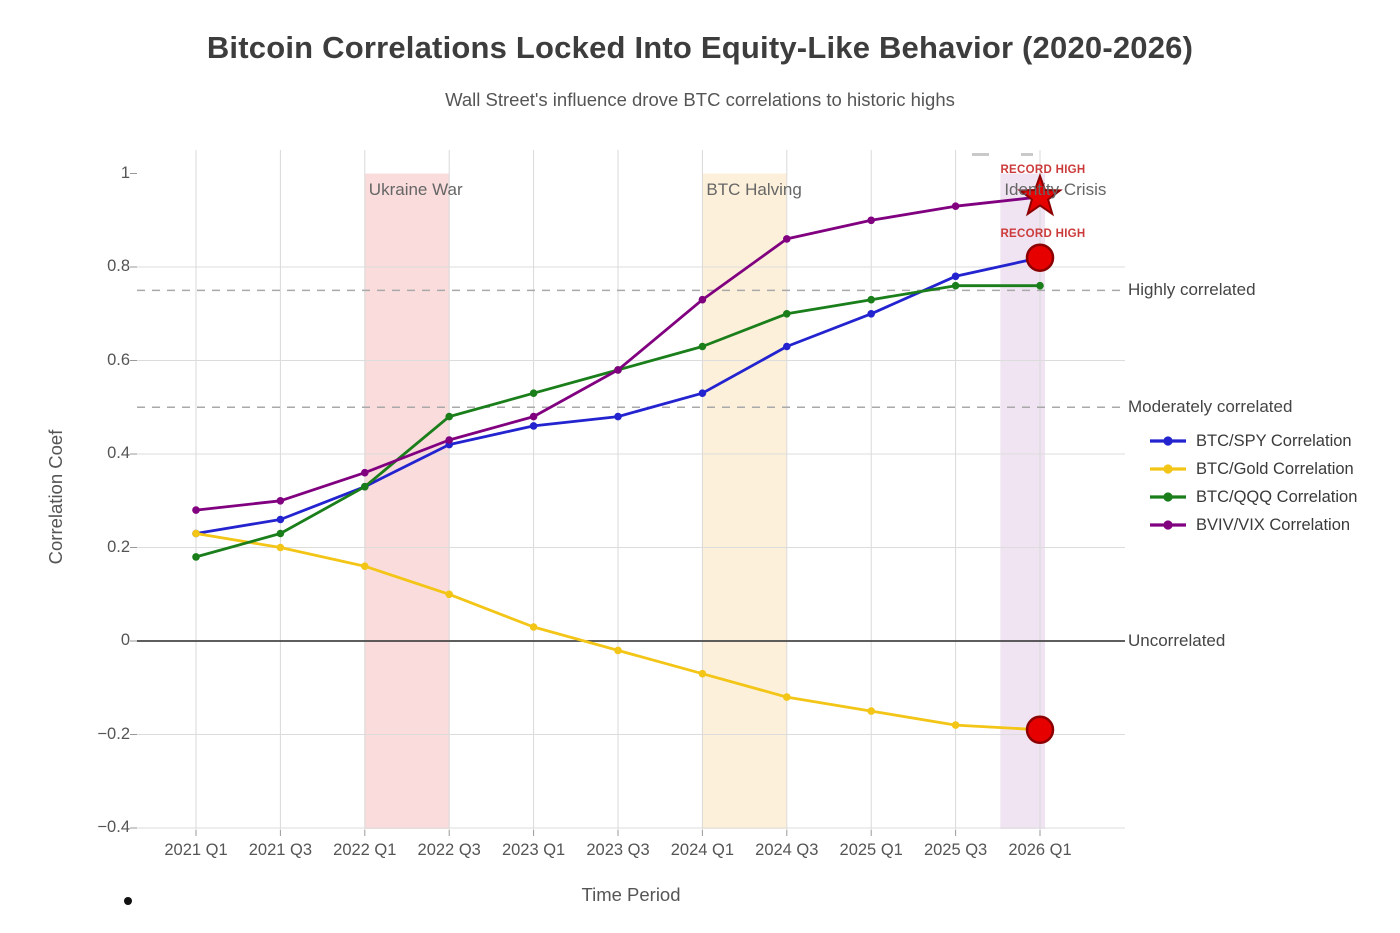 This screenshot has width=1400, height=933. Describe the element at coordinates (113, 733) in the screenshot. I see `y-tick-label: −0.2` at that location.